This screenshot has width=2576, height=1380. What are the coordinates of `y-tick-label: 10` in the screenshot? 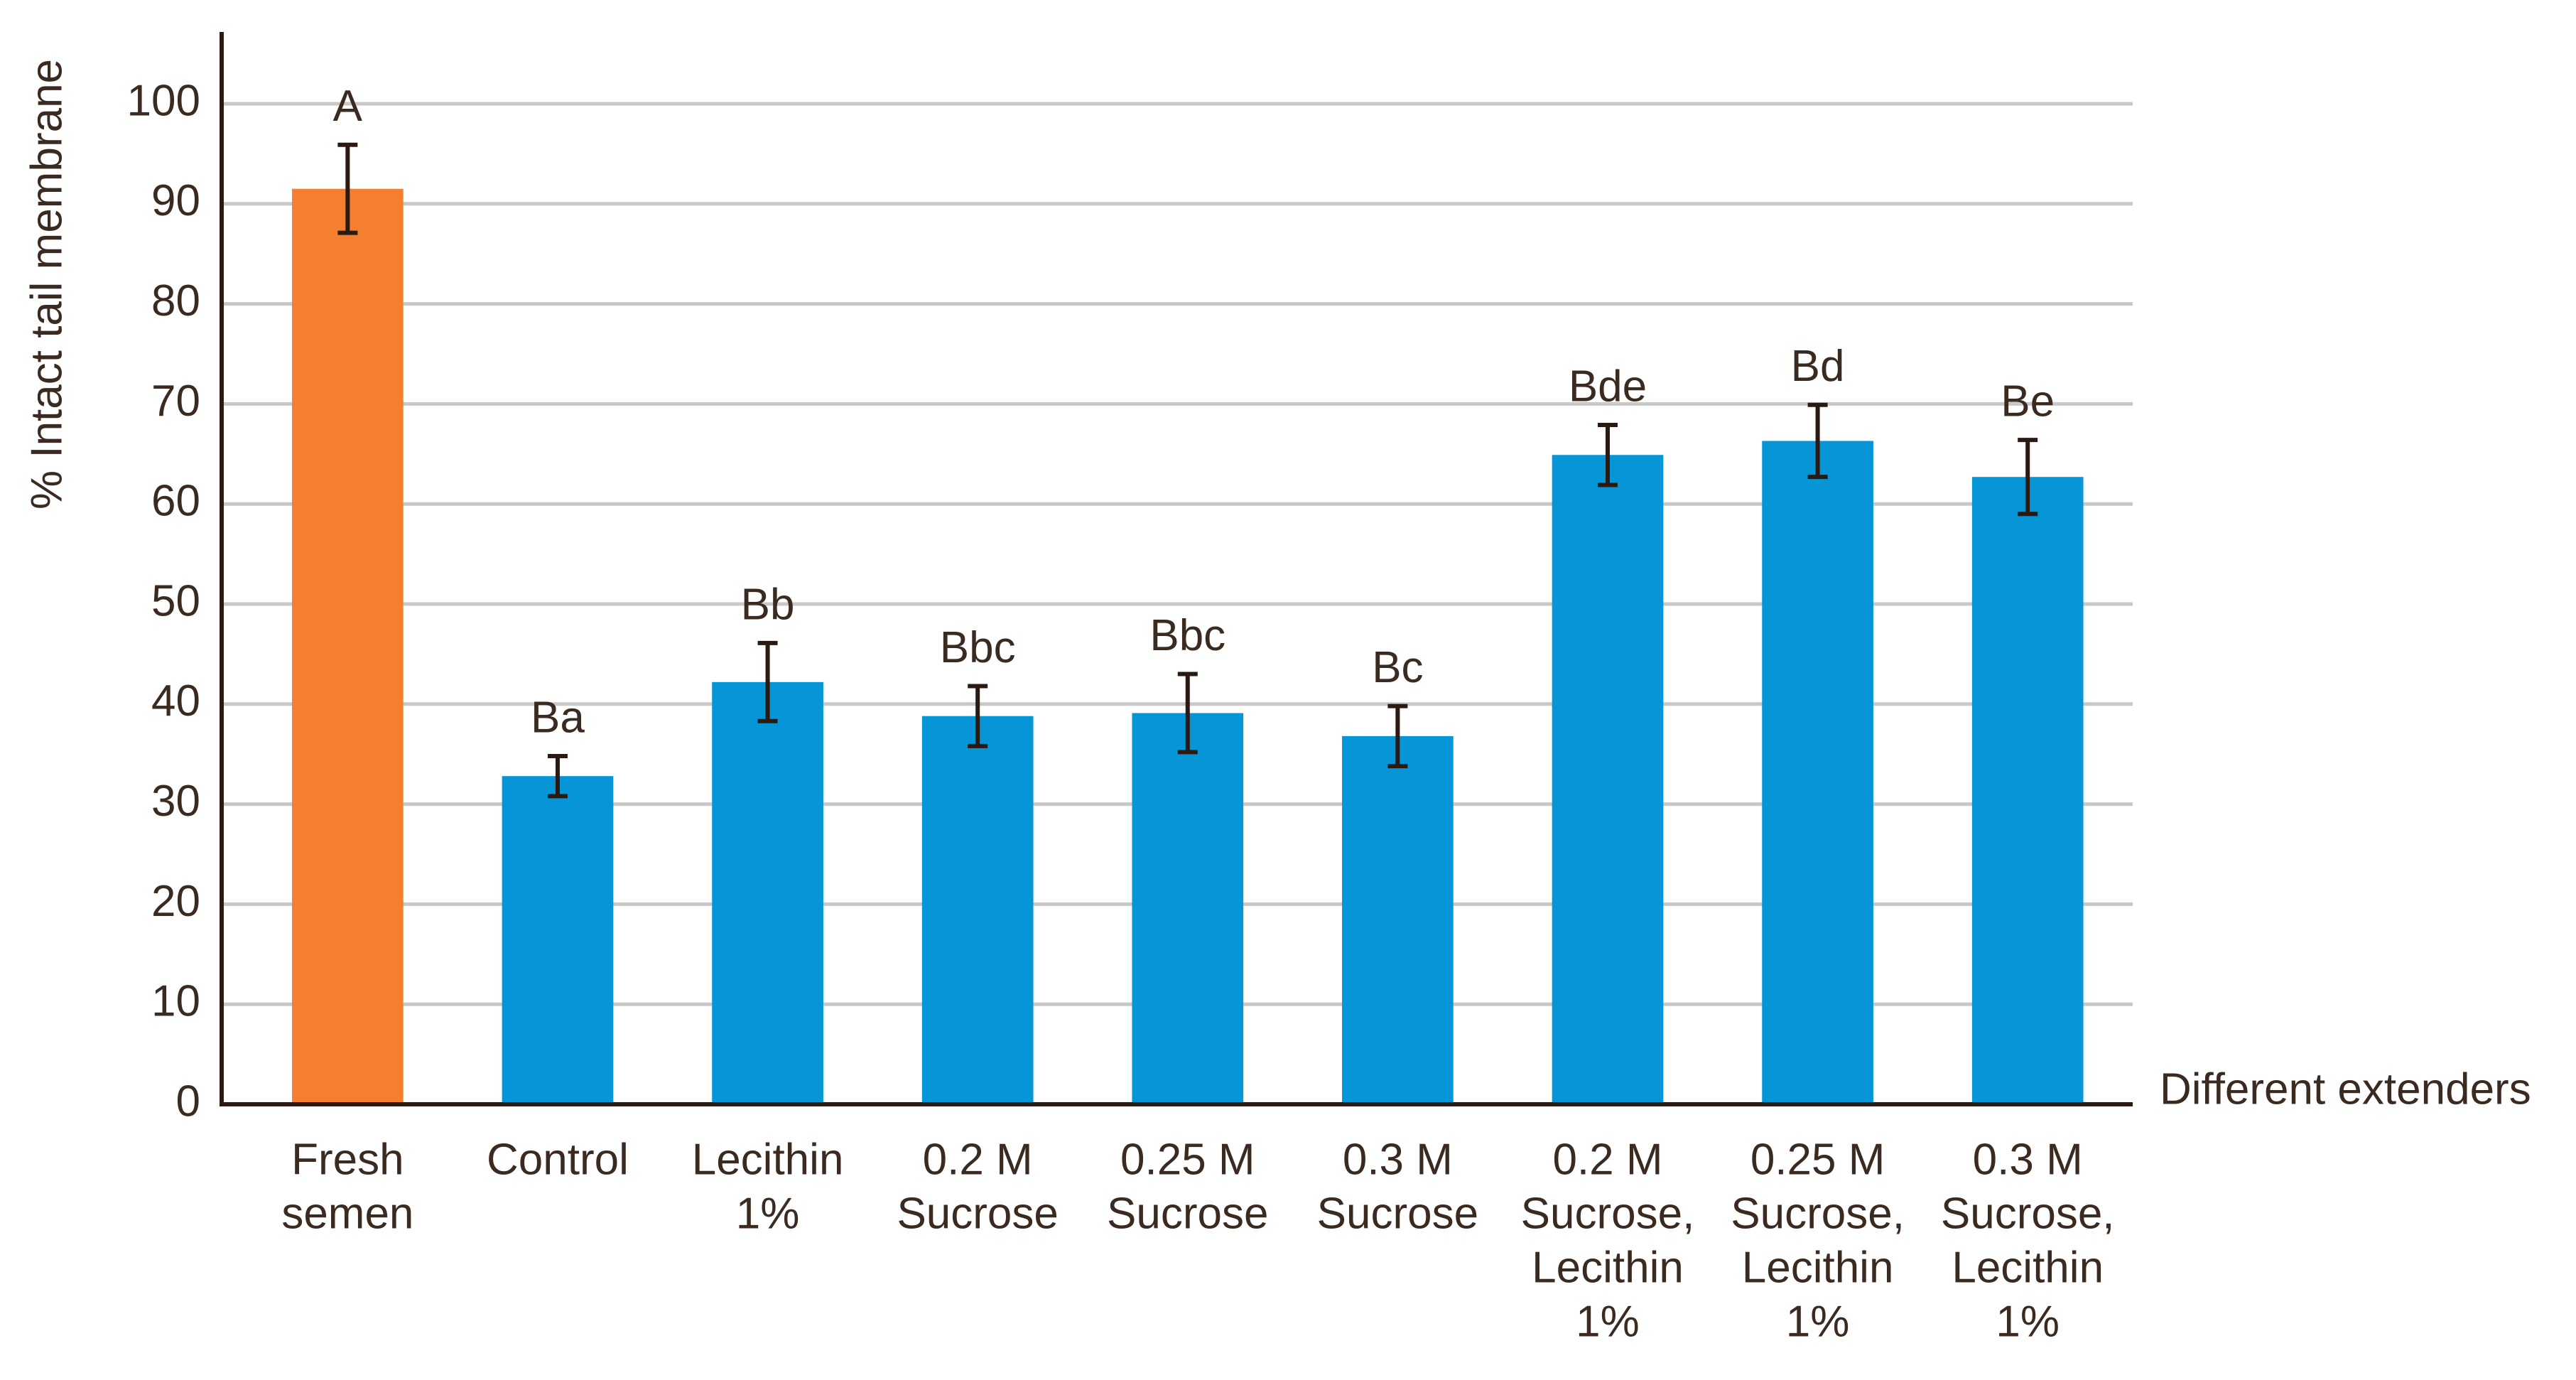 It's located at (175, 1001).